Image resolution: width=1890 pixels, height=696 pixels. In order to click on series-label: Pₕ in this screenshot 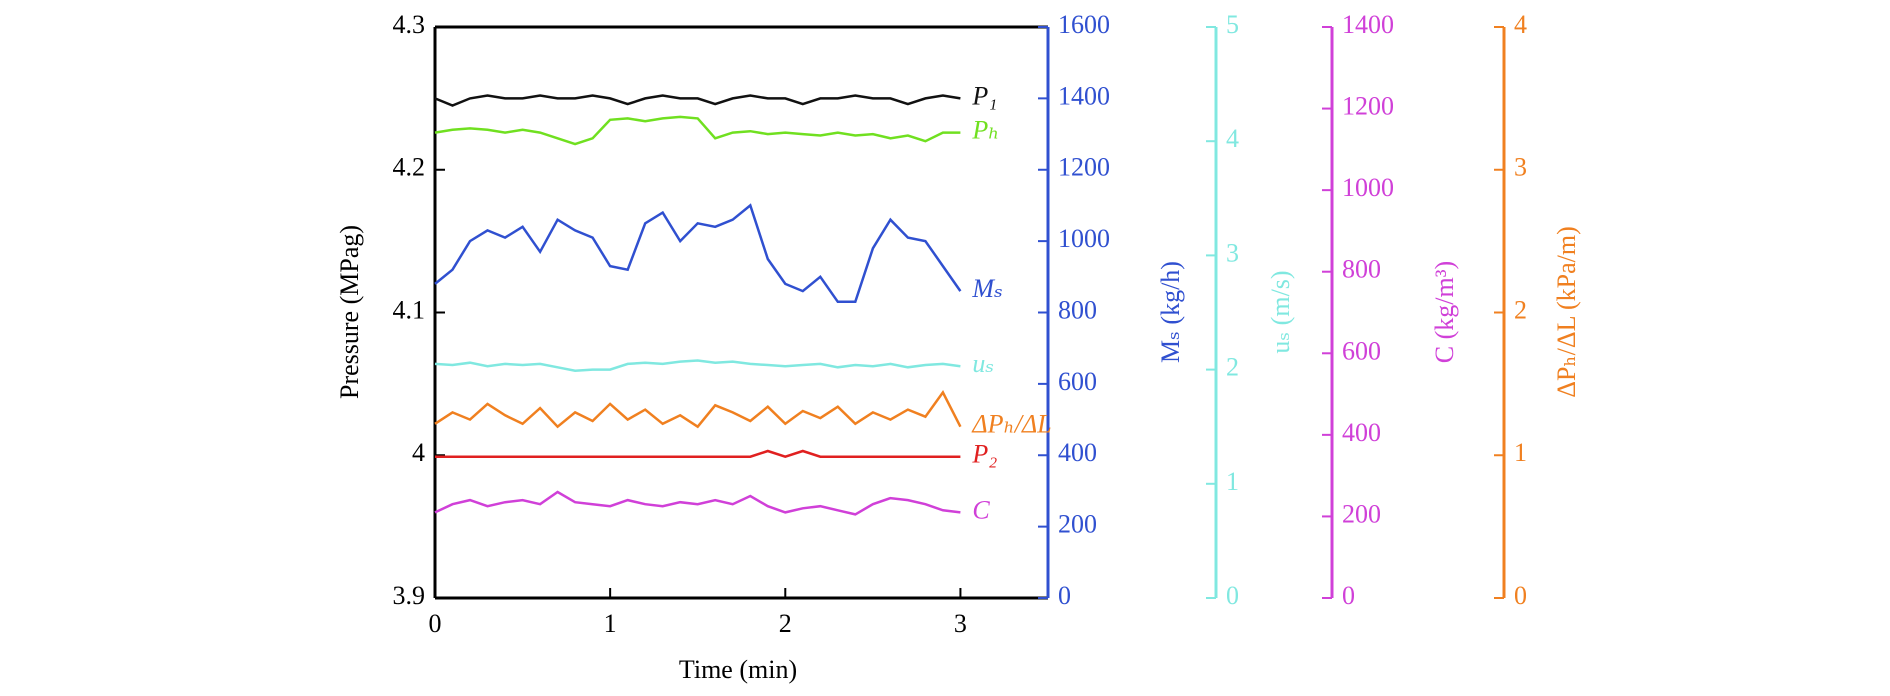, I will do `click(985, 130)`.